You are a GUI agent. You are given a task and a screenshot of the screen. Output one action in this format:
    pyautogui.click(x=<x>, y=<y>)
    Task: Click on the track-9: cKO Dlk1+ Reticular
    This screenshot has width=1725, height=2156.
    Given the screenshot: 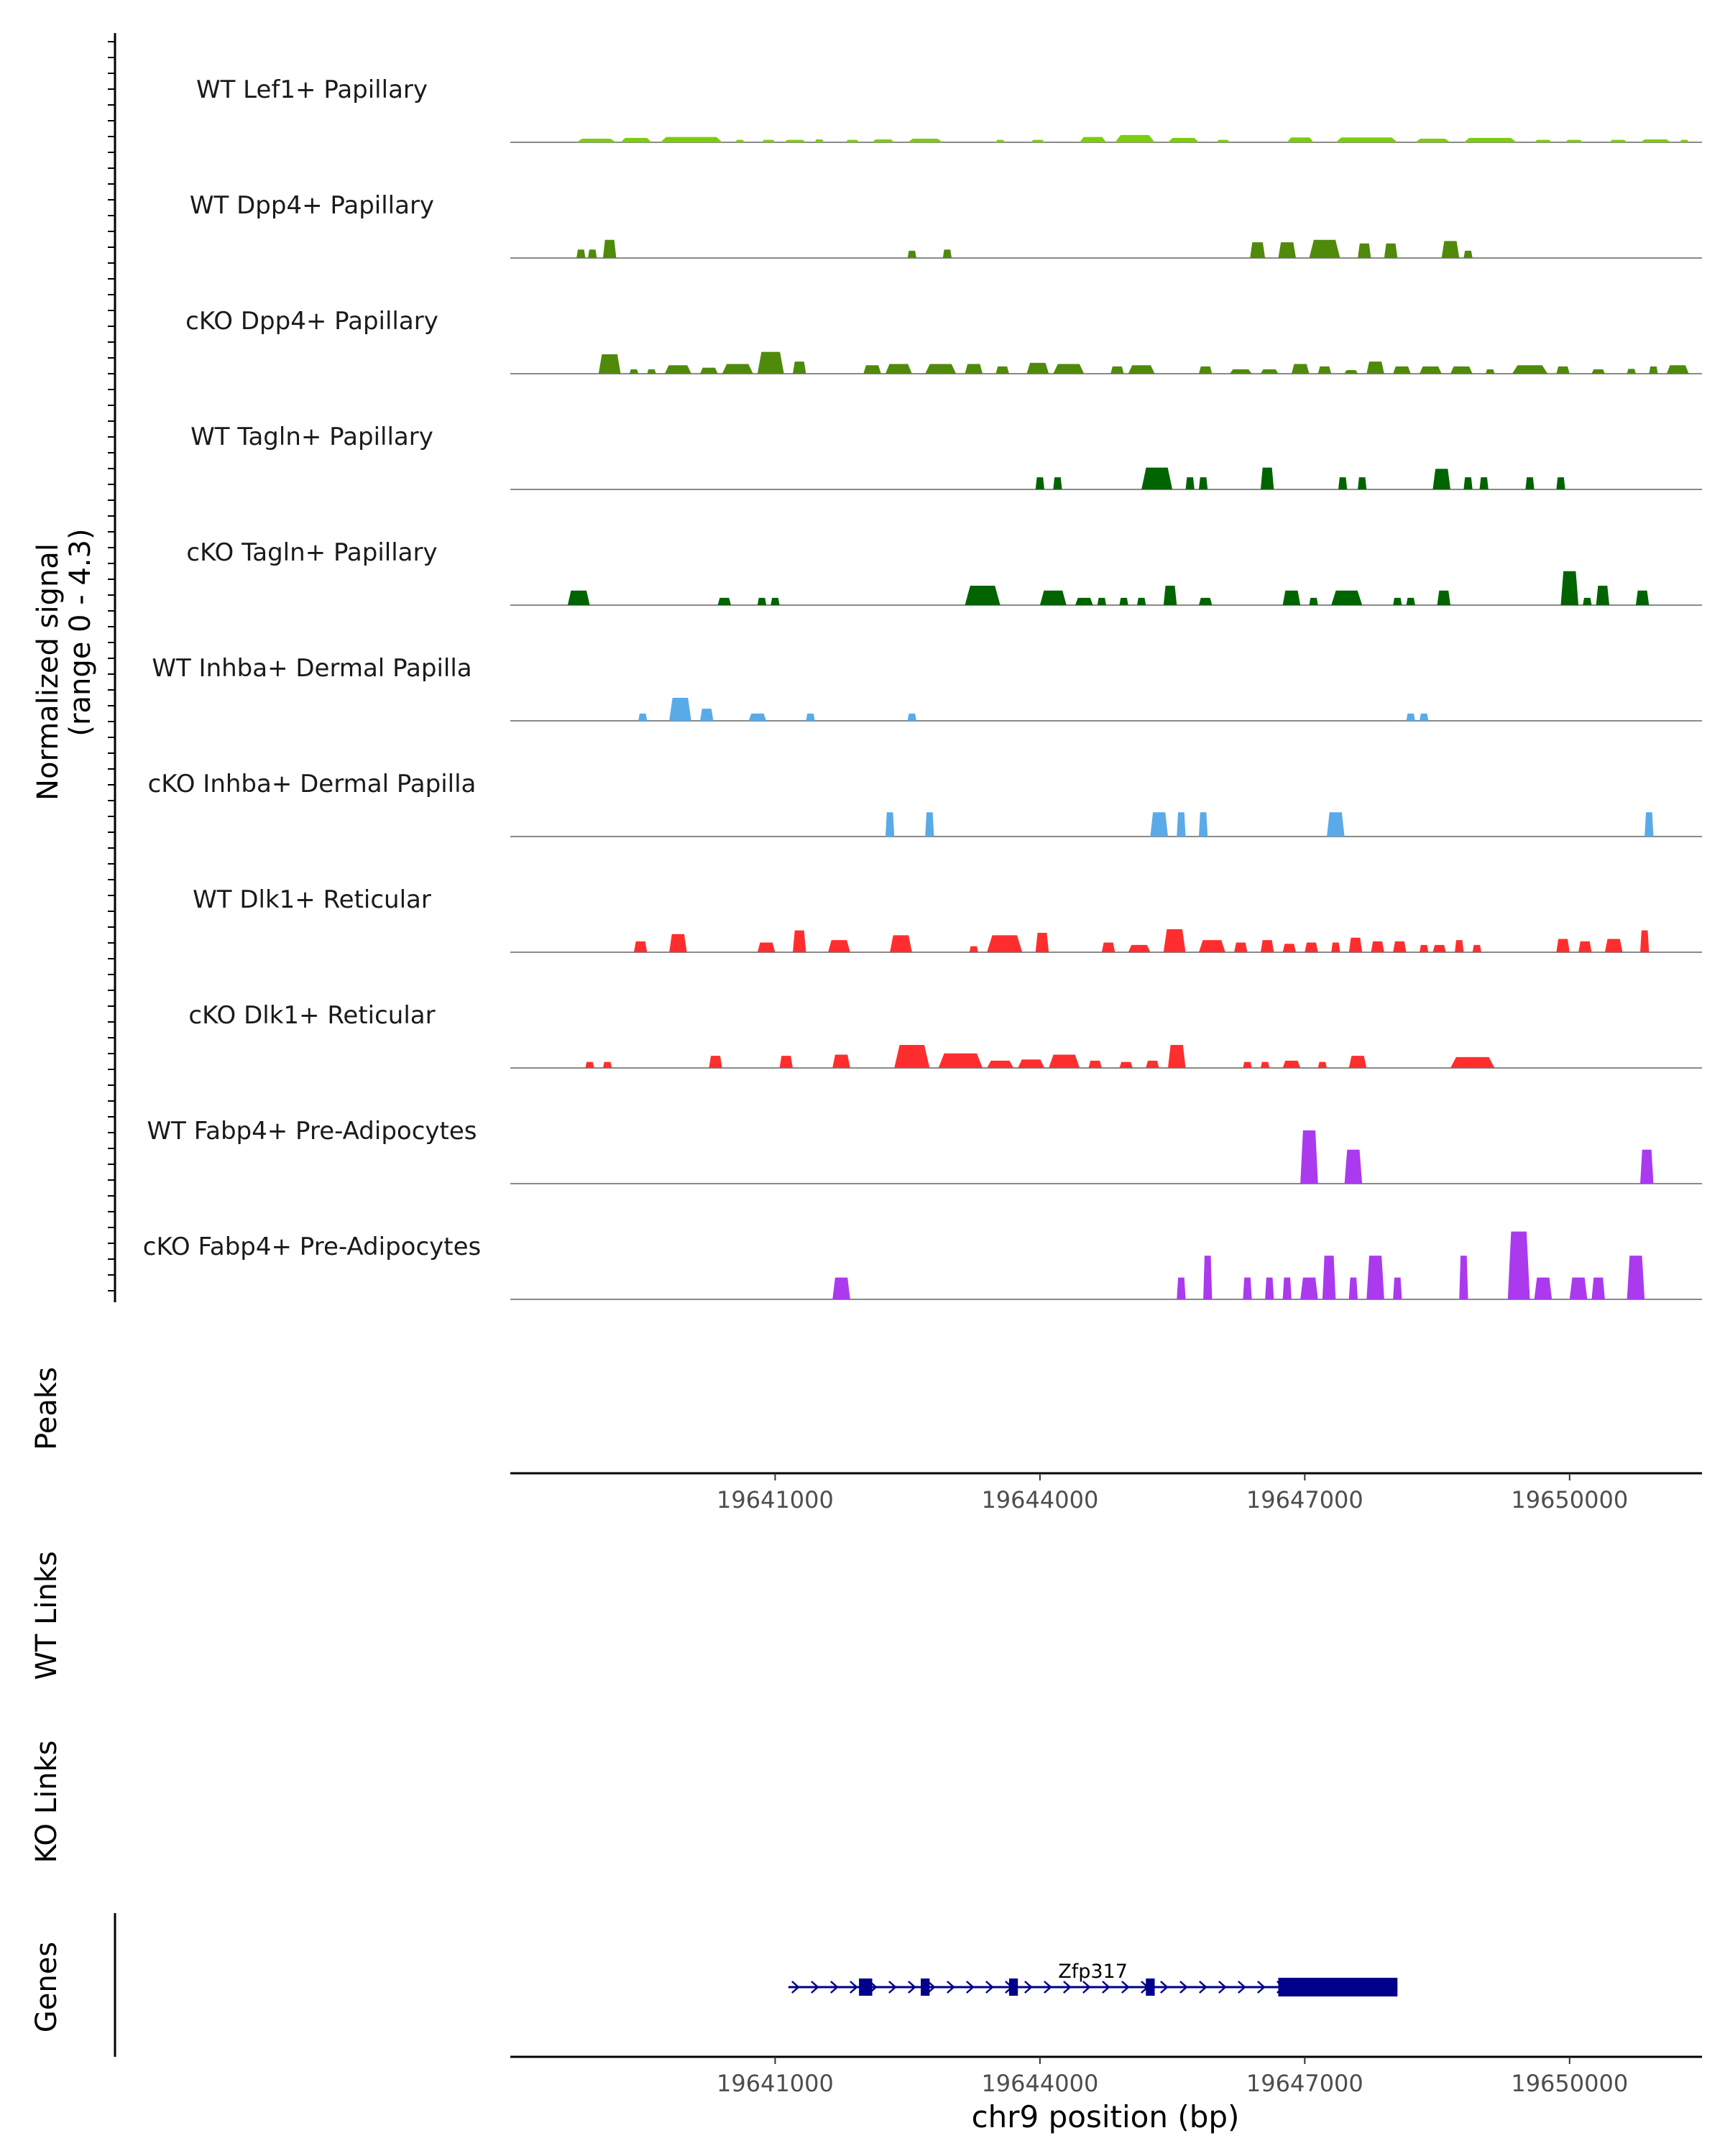 What is the action you would take?
    pyautogui.click(x=945, y=1035)
    